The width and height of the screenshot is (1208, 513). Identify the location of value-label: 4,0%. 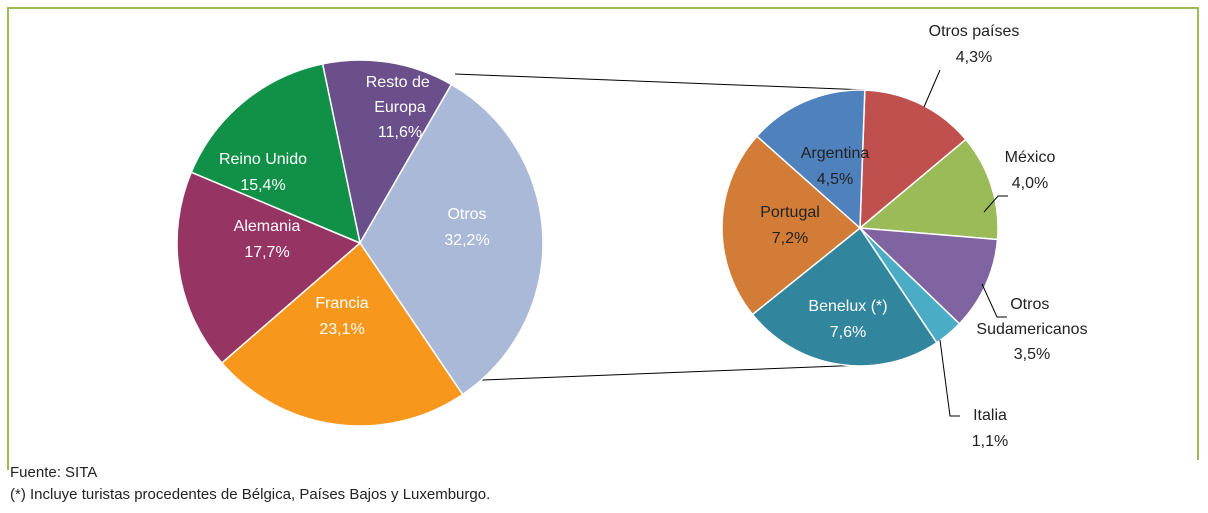
(1030, 183).